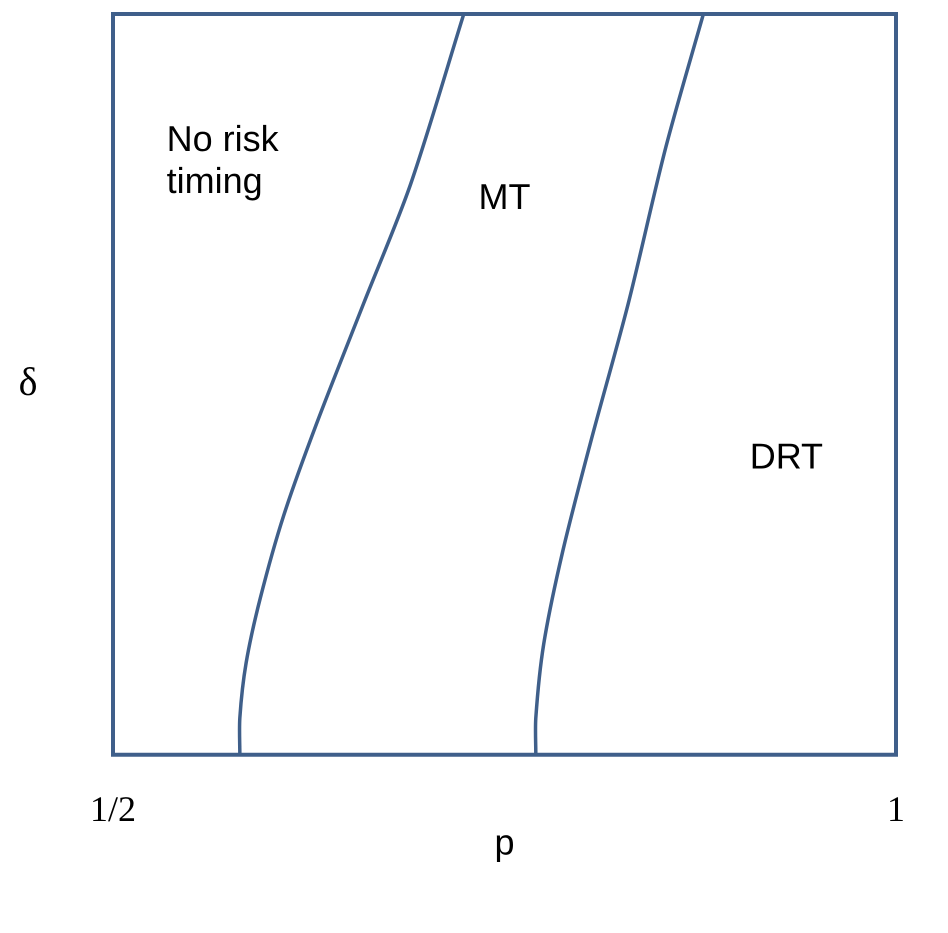 The width and height of the screenshot is (948, 933). I want to click on y-axis-title: δ, so click(28, 381).